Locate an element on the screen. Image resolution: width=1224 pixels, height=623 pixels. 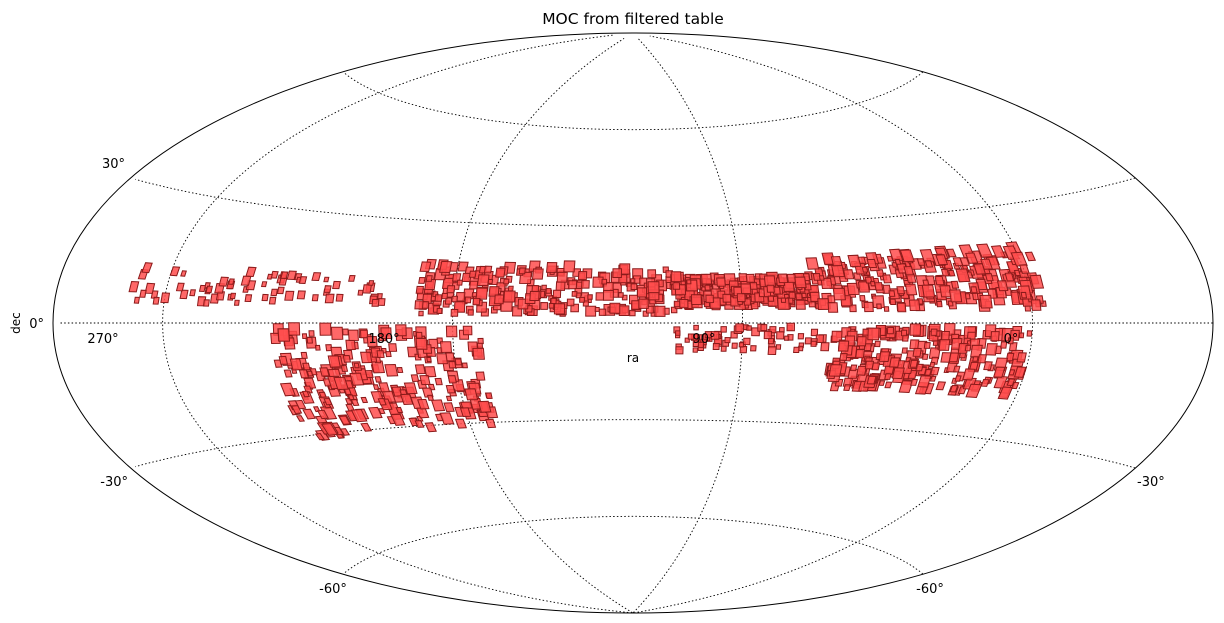
meridian-line is located at coordinates (688, 326).